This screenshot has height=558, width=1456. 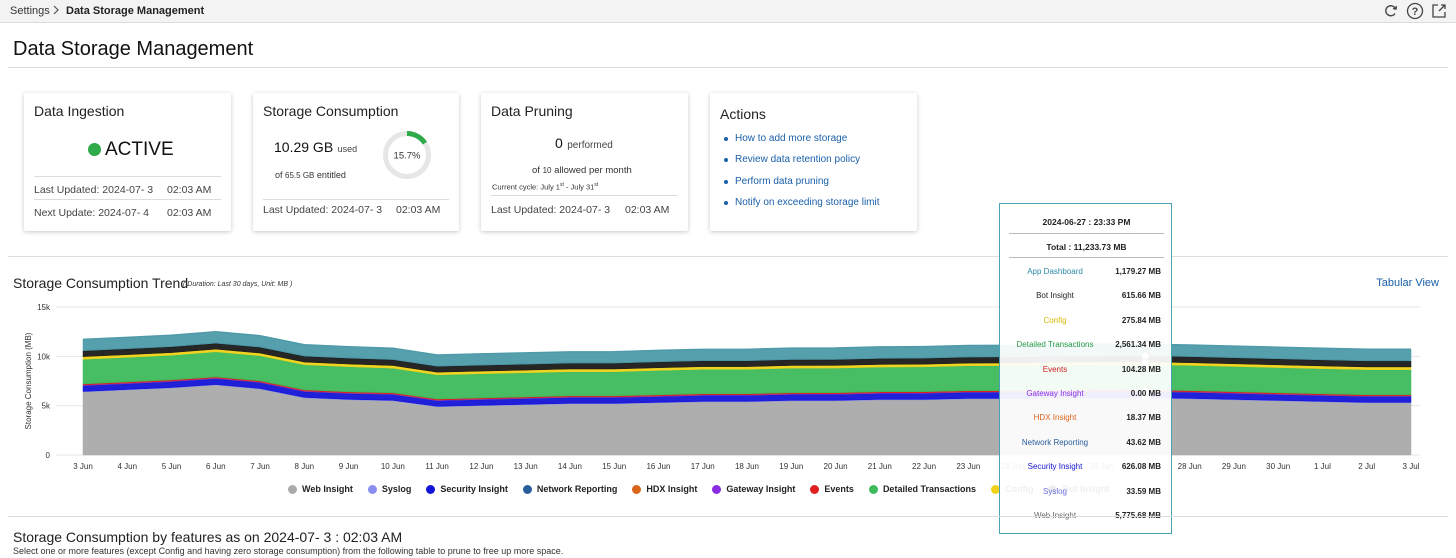 I want to click on performed-label: performed, so click(x=590, y=145).